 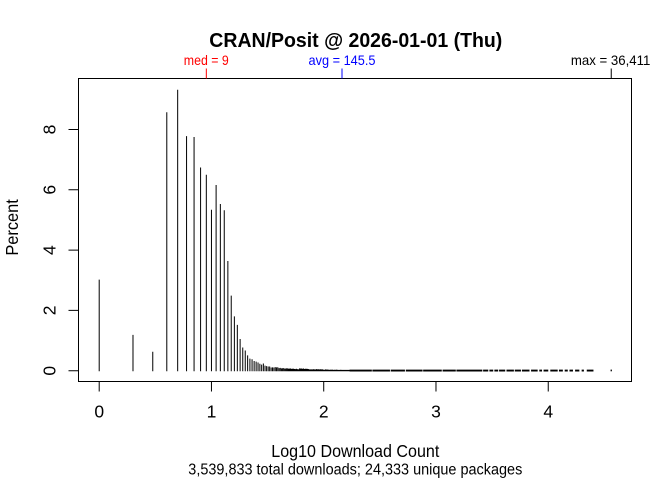 What do you see at coordinates (355, 451) in the screenshot?
I see `svg-text: Log10 Download Count` at bounding box center [355, 451].